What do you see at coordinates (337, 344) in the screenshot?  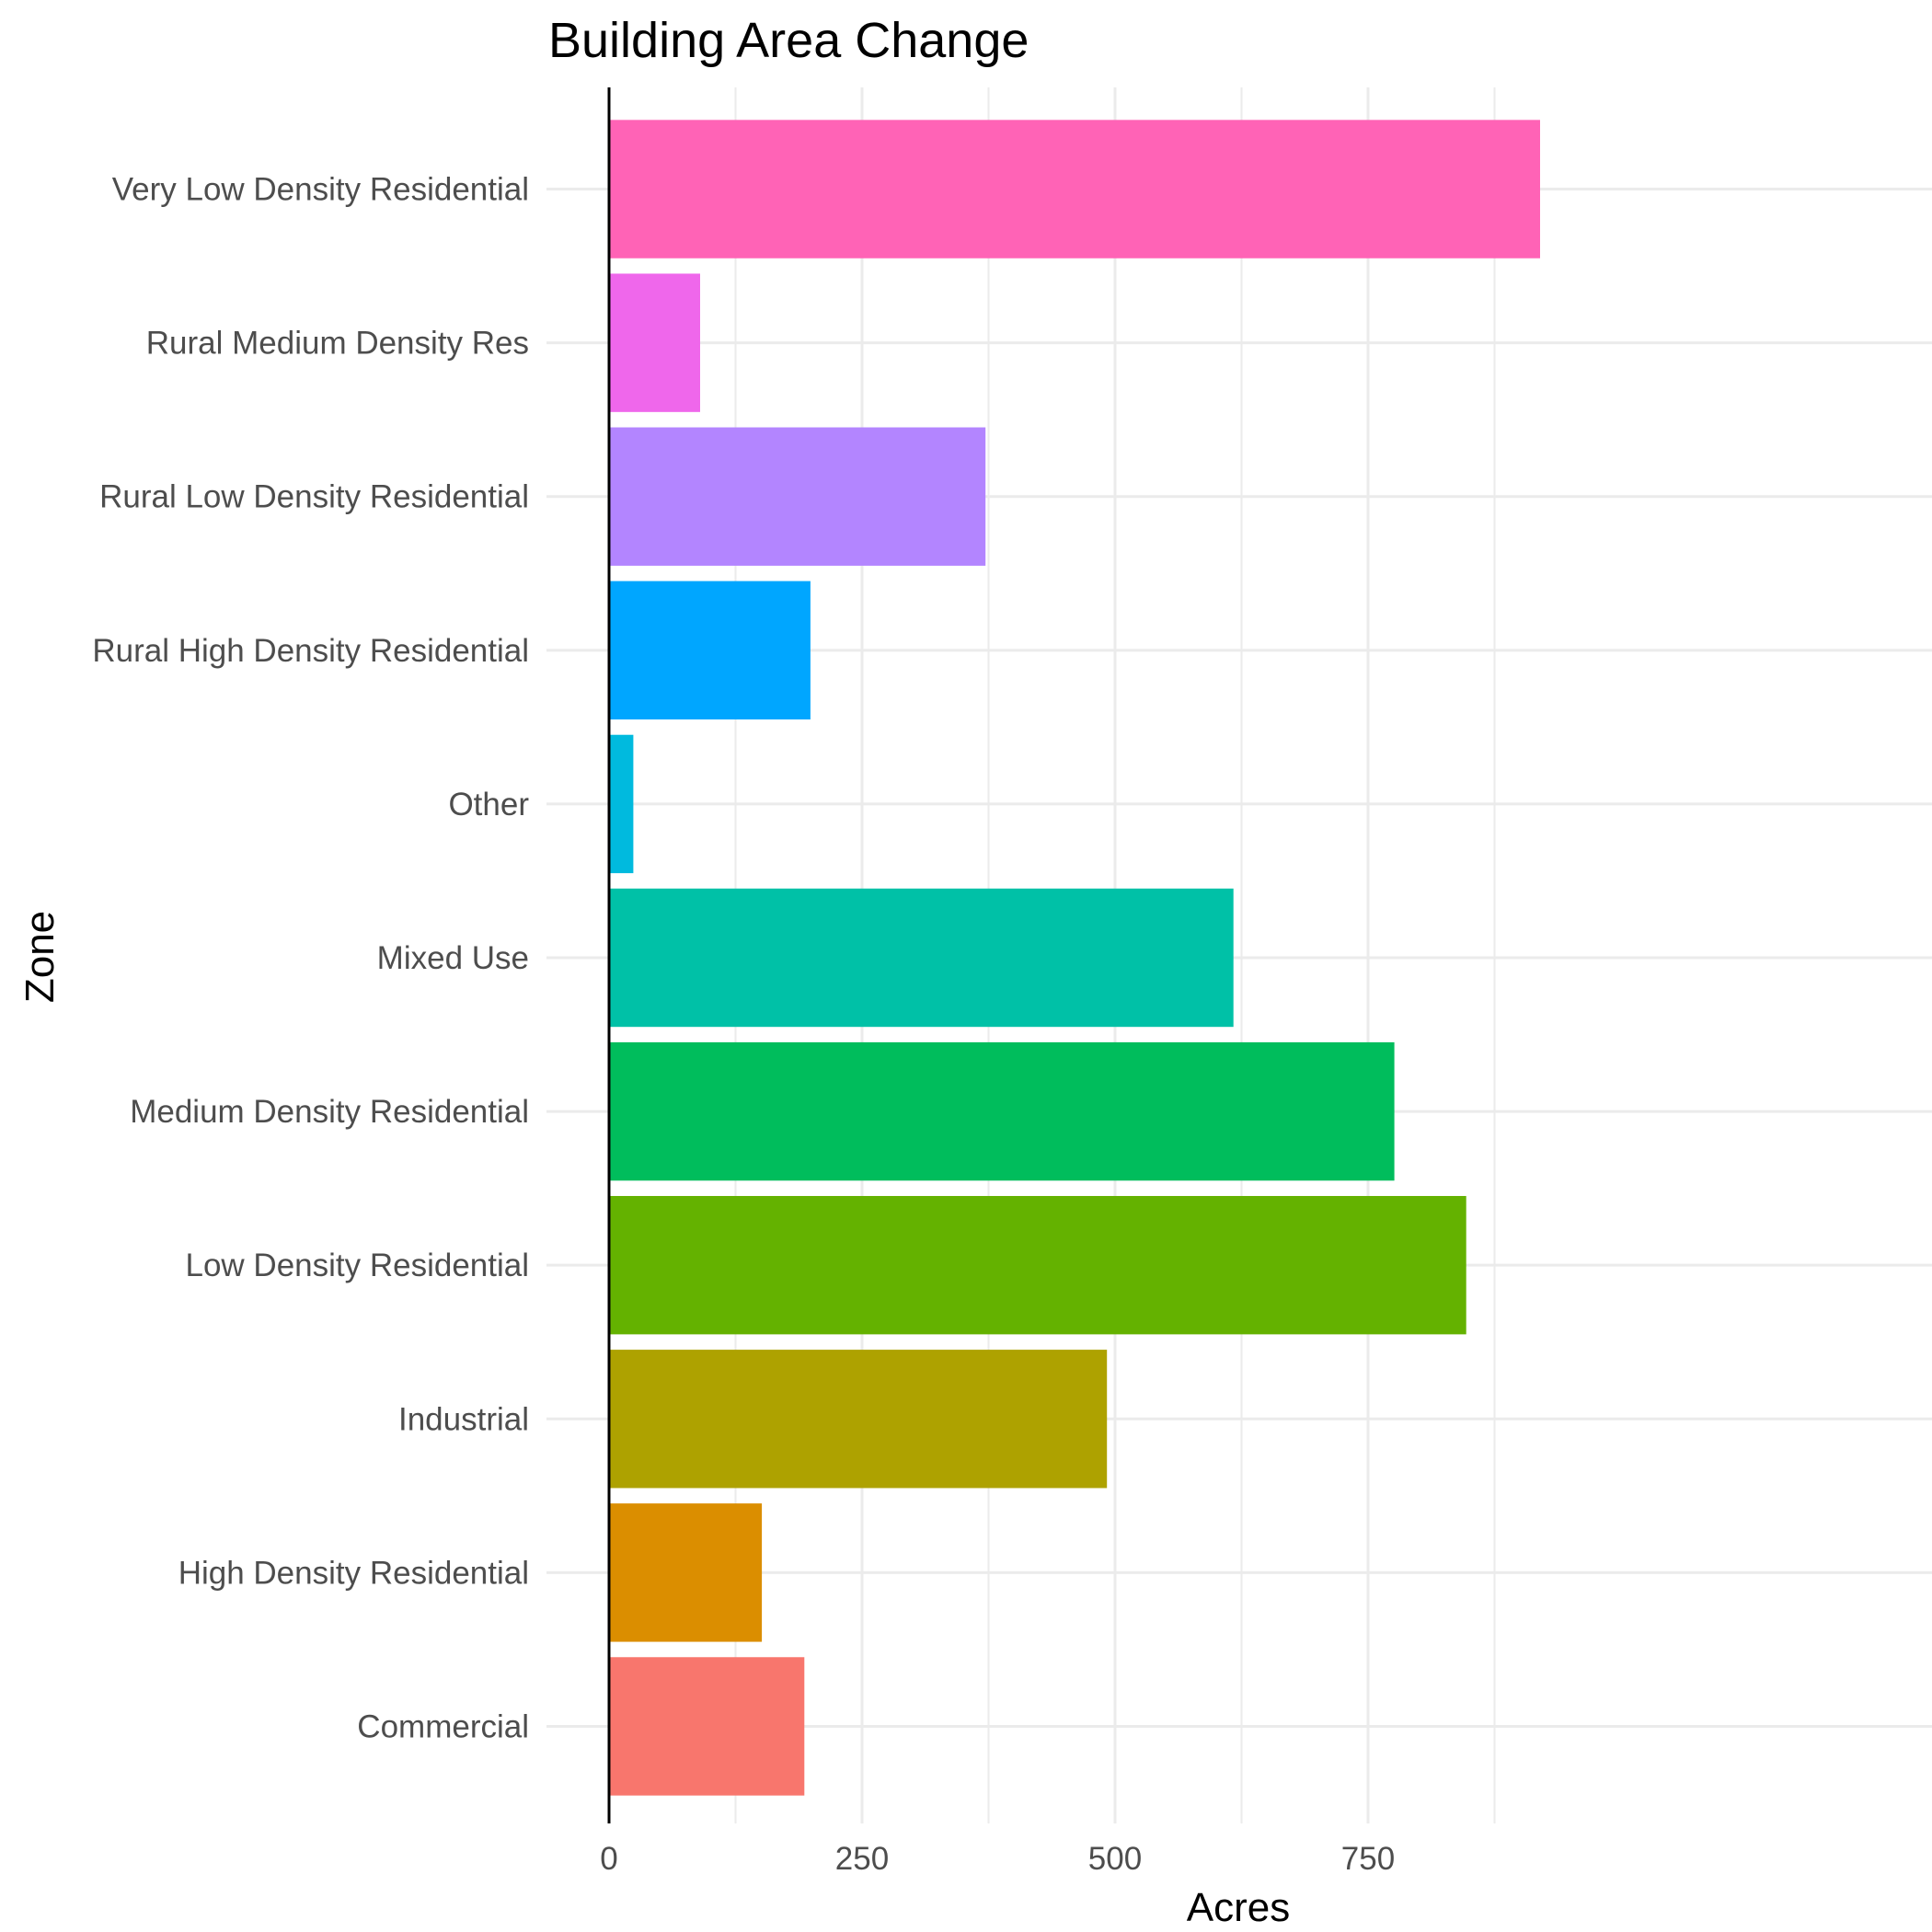 I see `y-tick-label: Rural Medium Density Res` at bounding box center [337, 344].